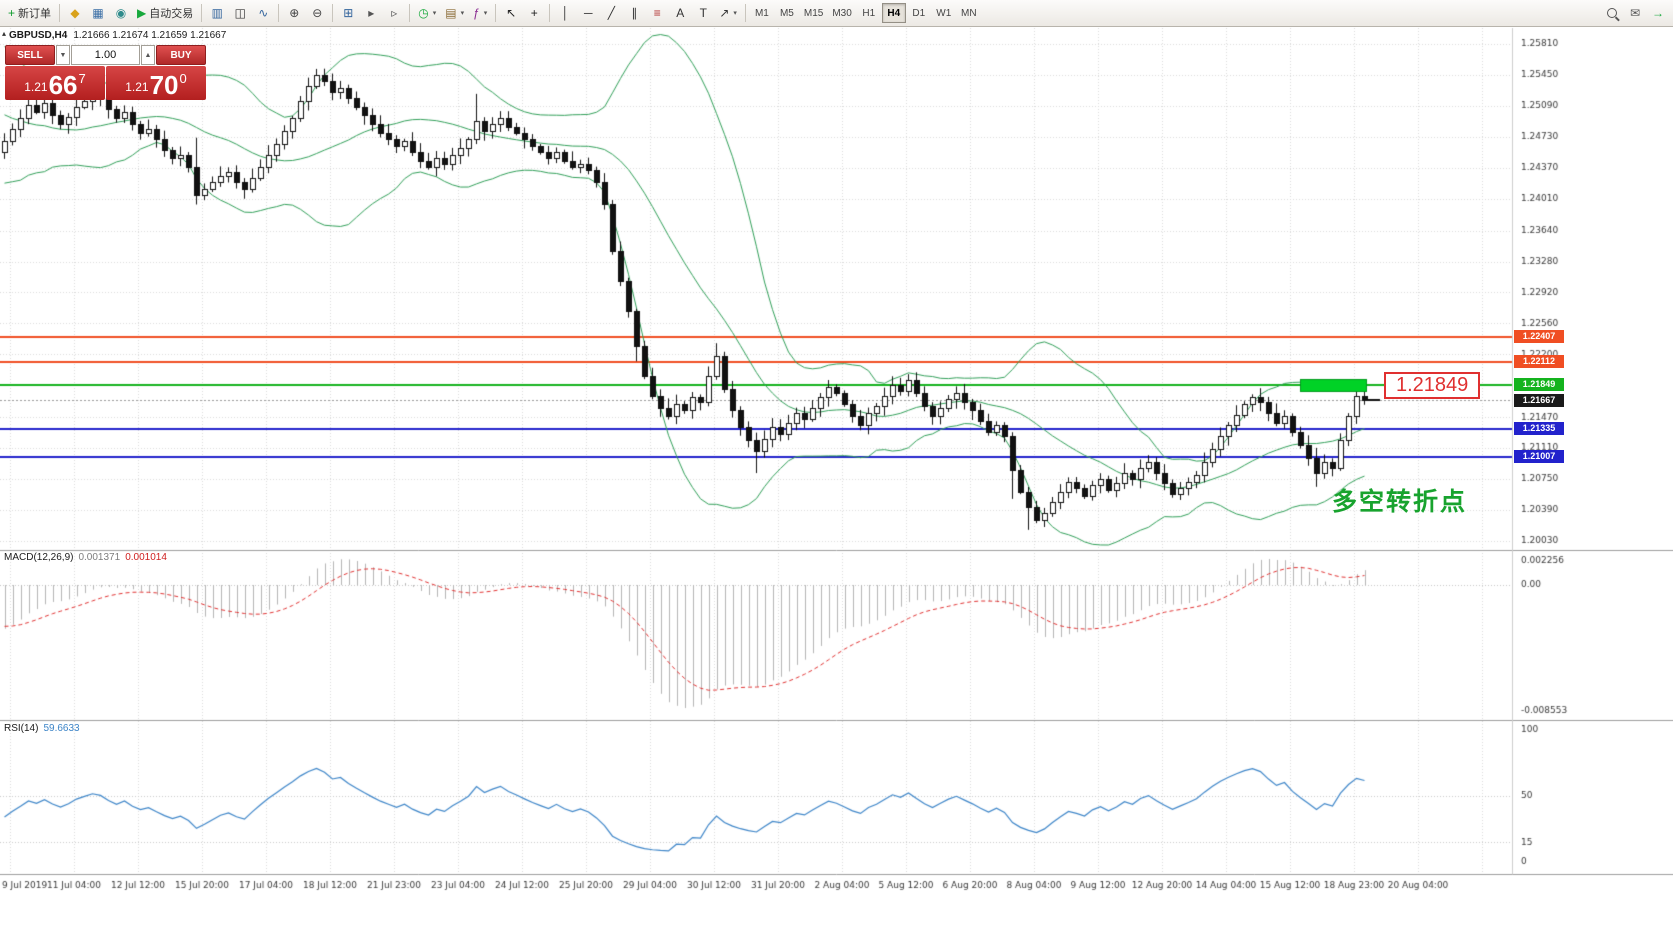 The height and width of the screenshot is (950, 1673). I want to click on templates-button: ▤ ▾, so click(454, 13).